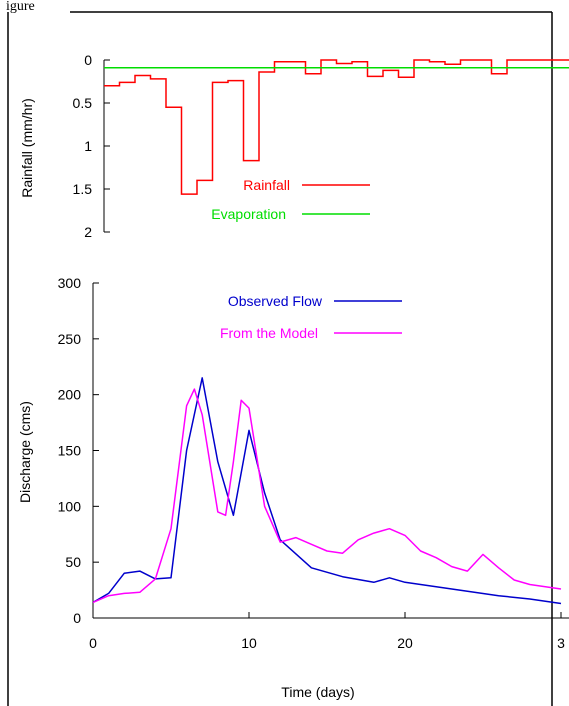 This screenshot has width=569, height=706. I want to click on discharge-y-tick-label-5: 250, so click(70, 339).